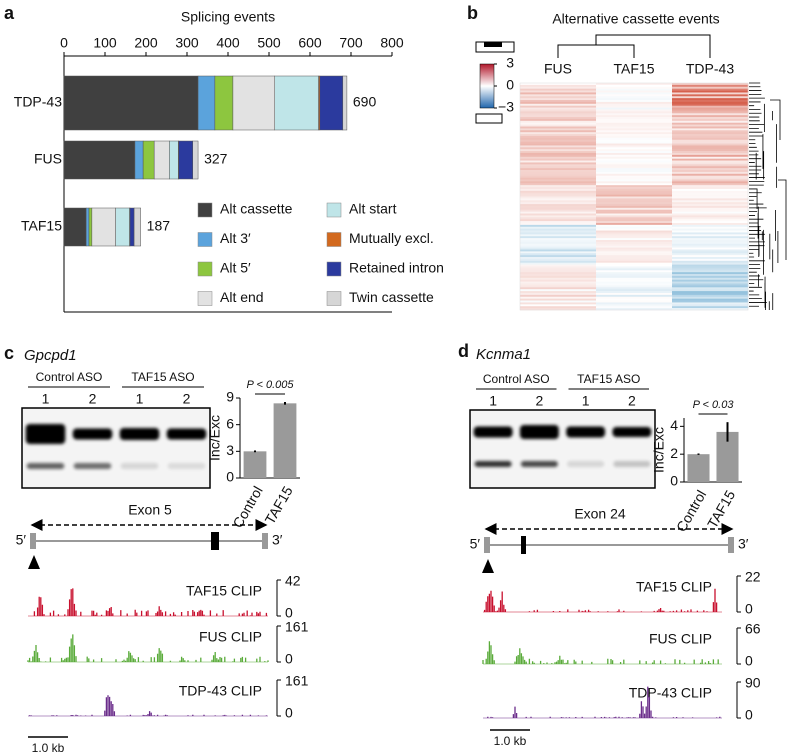  What do you see at coordinates (392, 43) in the screenshot?
I see `x-tick-label: 800` at bounding box center [392, 43].